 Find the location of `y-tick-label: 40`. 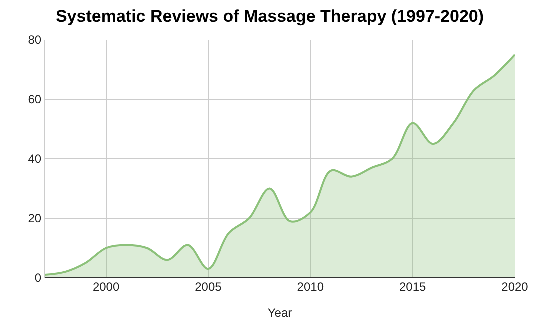

y-tick-label: 40 is located at coordinates (35, 159).